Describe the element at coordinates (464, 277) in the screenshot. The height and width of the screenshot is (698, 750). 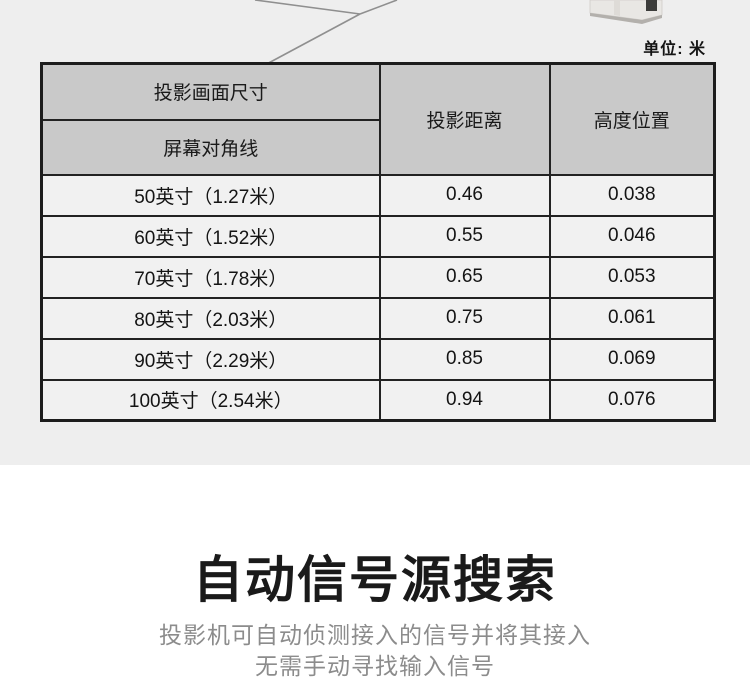
I see `cell-distance: 0.65` at that location.